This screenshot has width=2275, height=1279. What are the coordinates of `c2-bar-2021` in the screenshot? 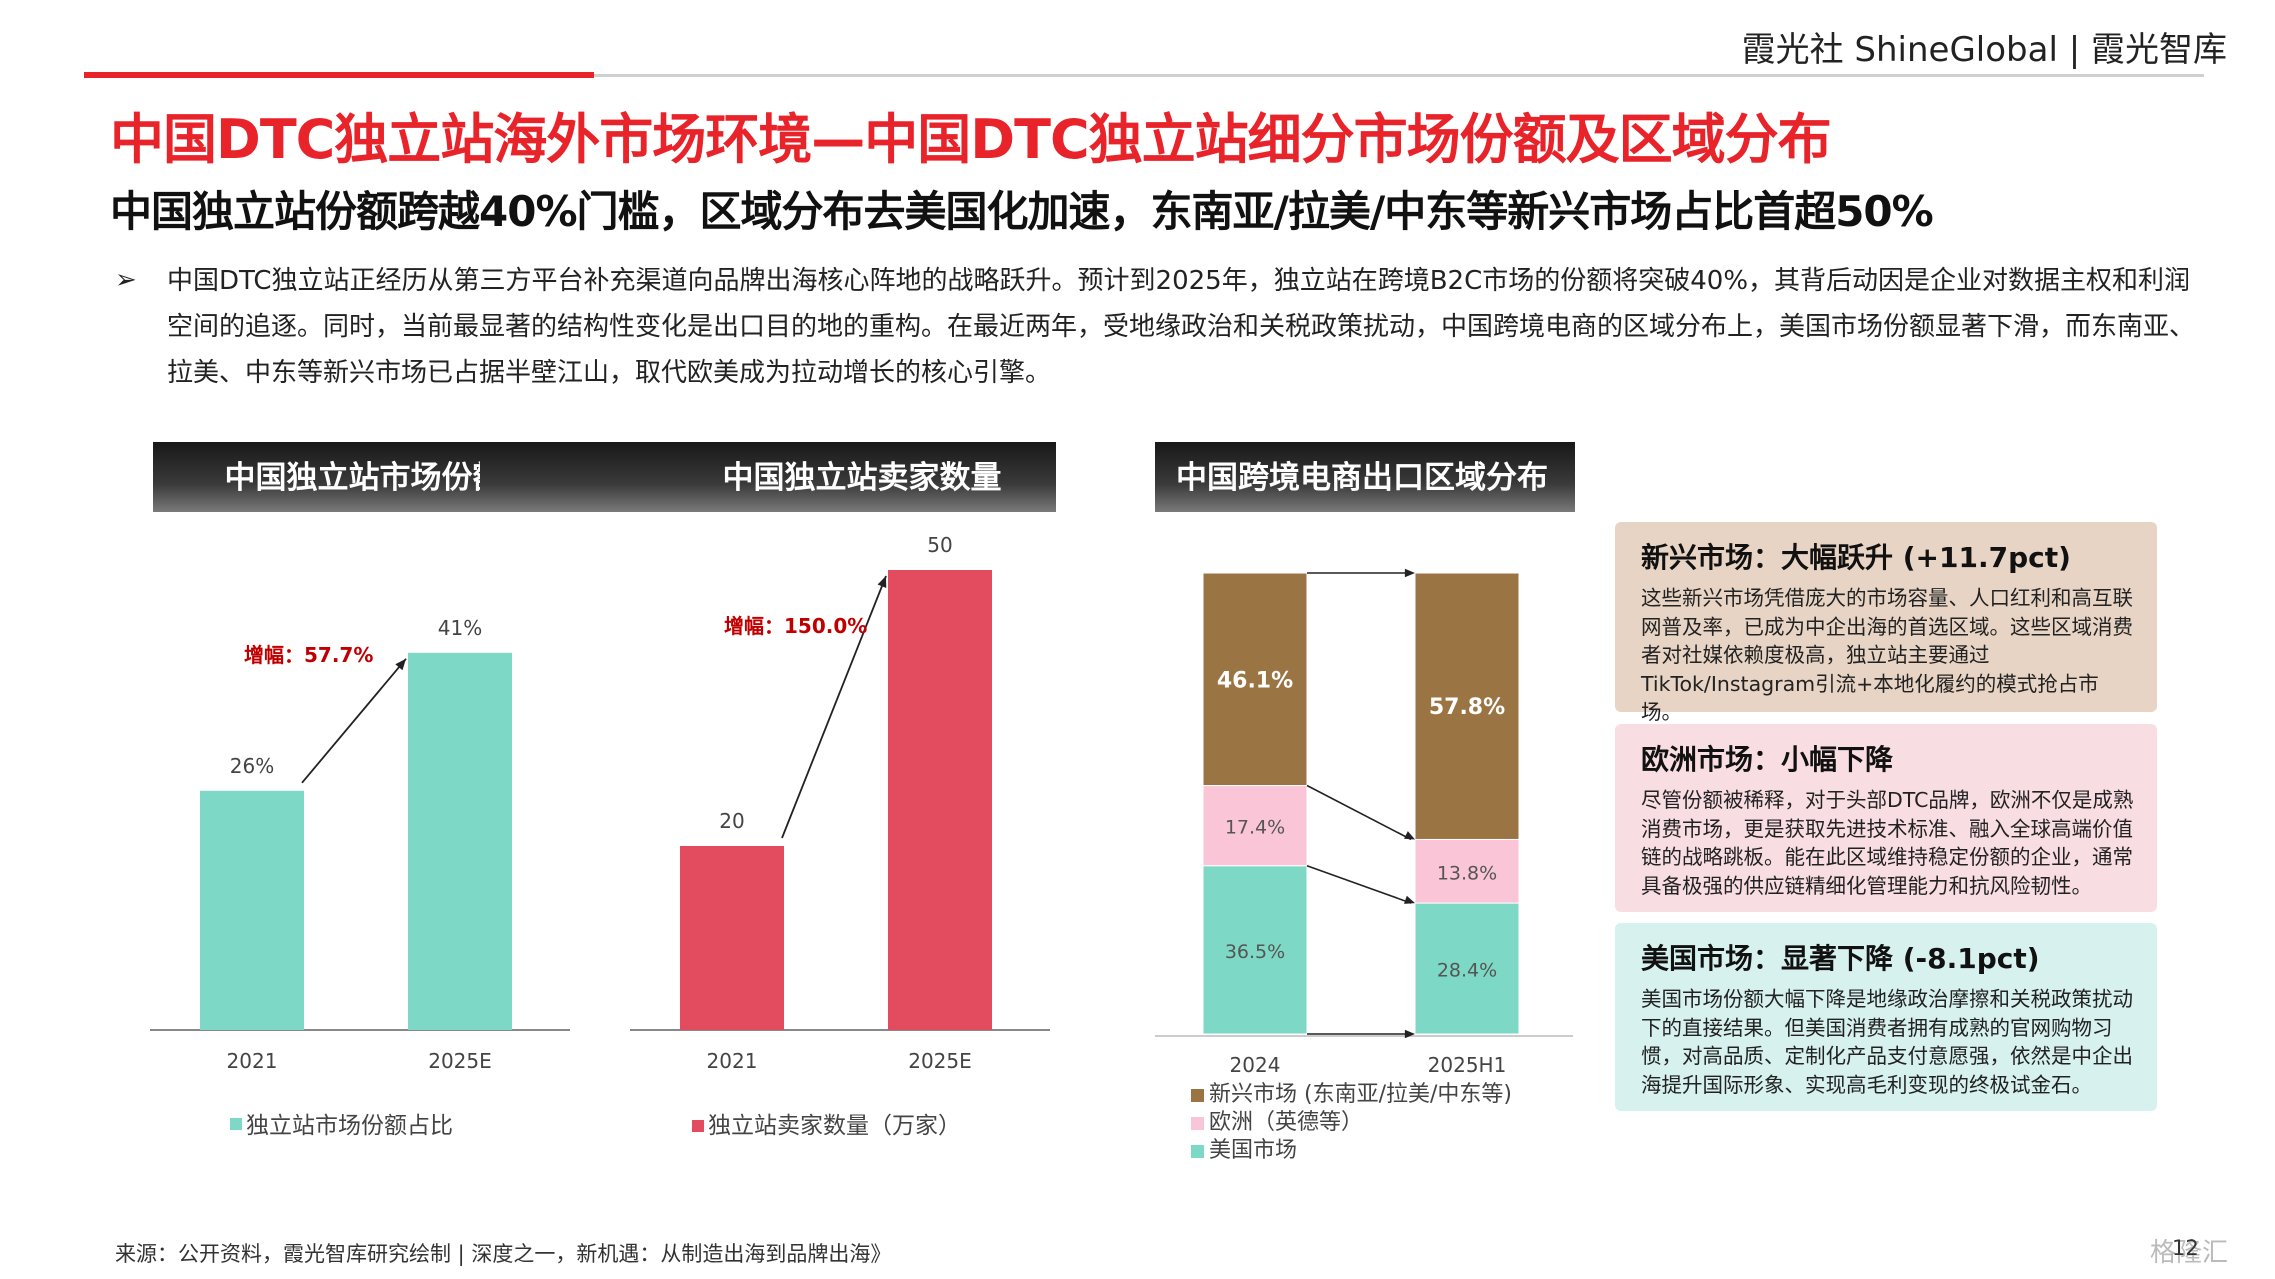 It's located at (732, 938).